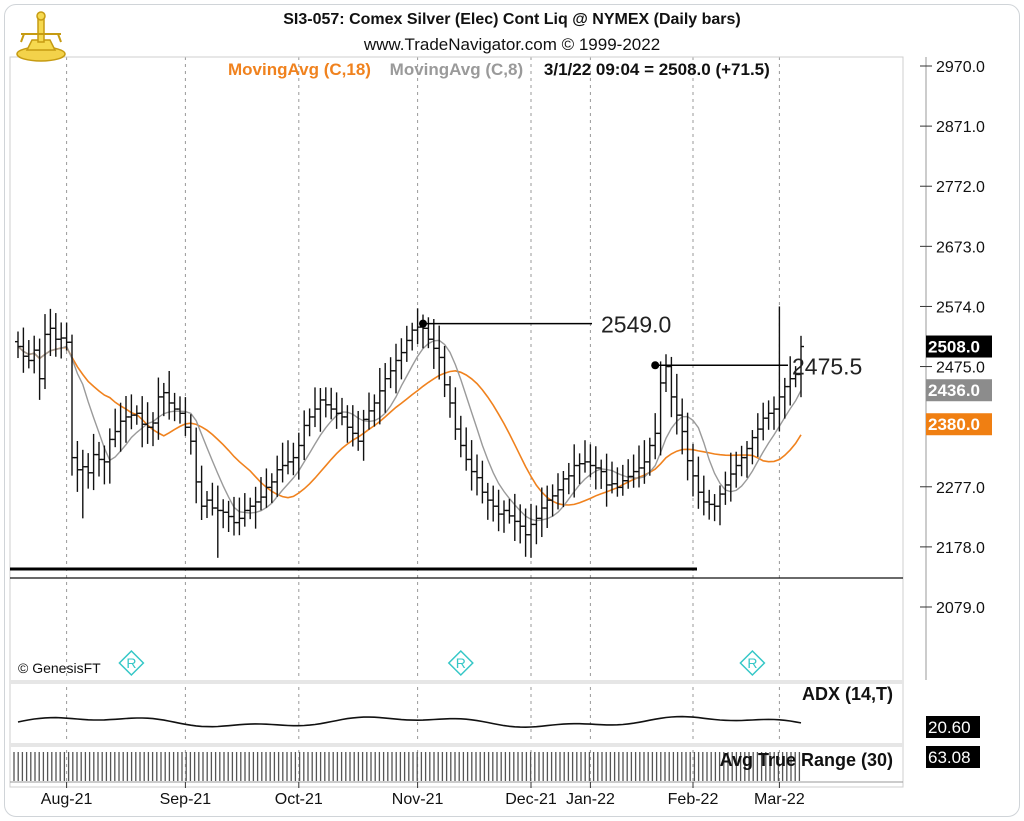 This screenshot has height=821, width=1024. I want to click on adx-line, so click(409, 722).